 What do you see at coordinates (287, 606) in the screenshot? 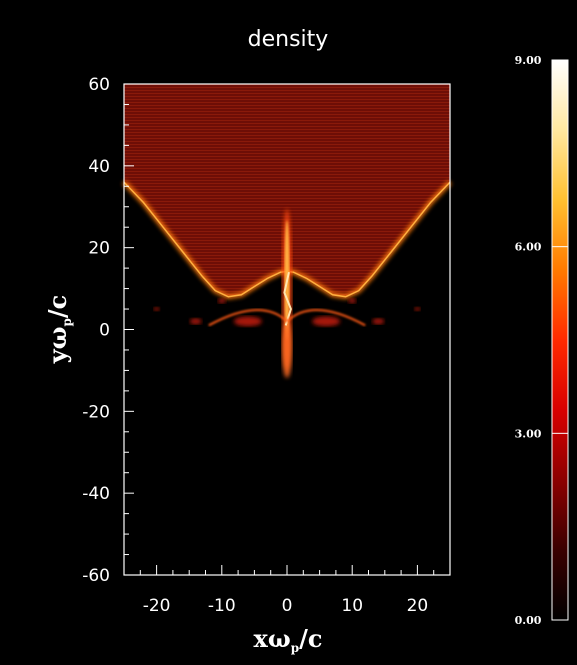
I see `x-tick-label: 0` at bounding box center [287, 606].